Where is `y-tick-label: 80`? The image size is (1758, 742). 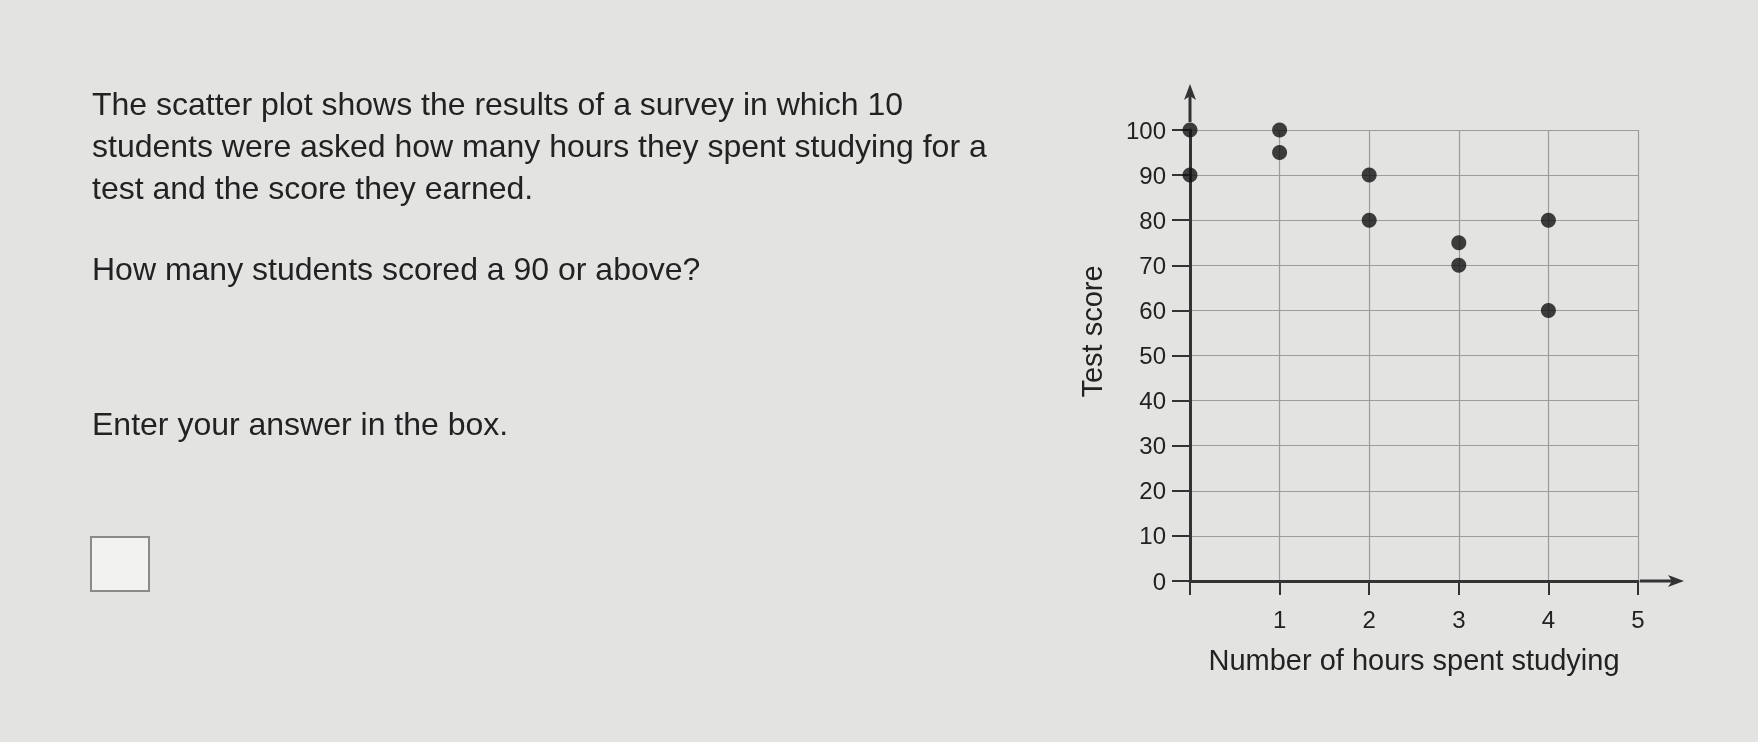 y-tick-label: 80 is located at coordinates (1152, 220).